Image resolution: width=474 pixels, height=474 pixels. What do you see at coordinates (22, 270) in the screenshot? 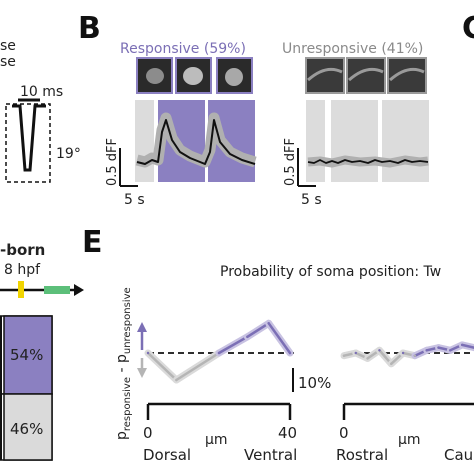
I see `hpf-label: 8 hpf` at bounding box center [22, 270].